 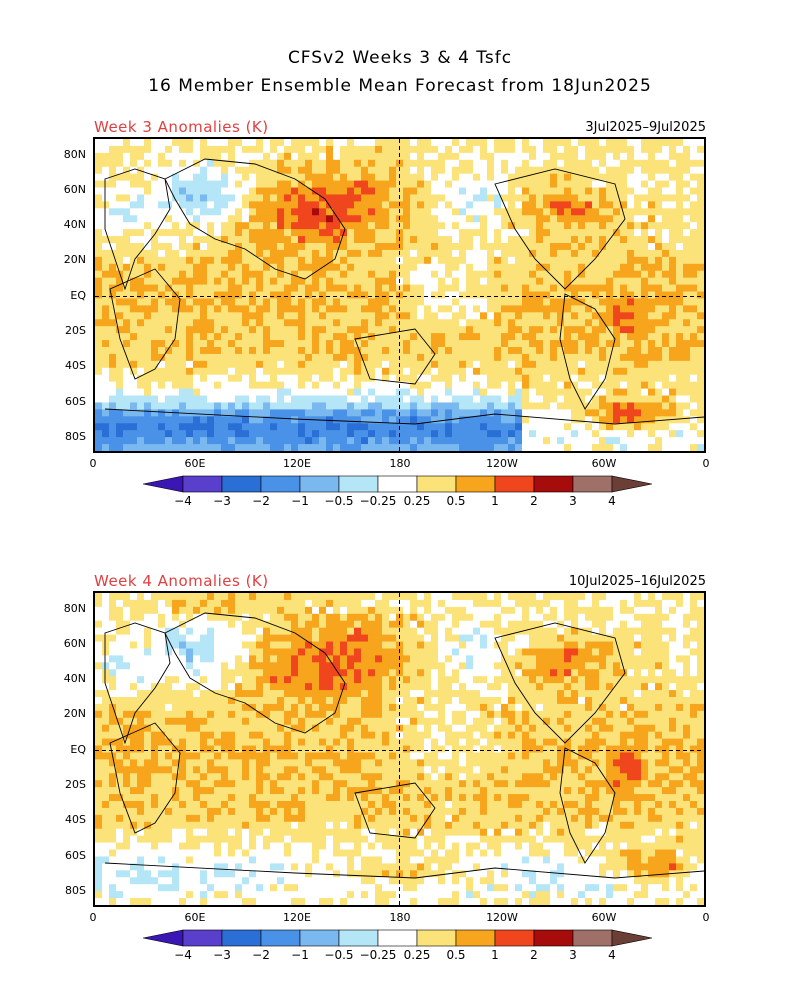 I want to click on lon-label-1: 60E, so click(x=195, y=463).